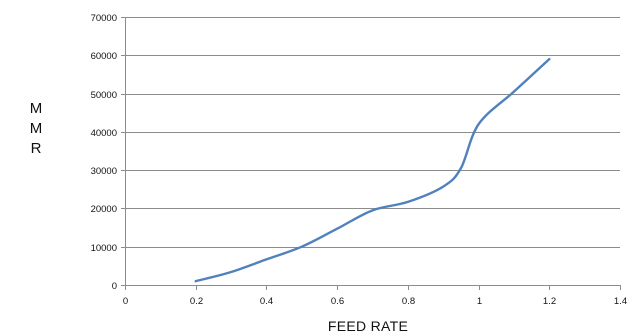  Describe the element at coordinates (104, 56) in the screenshot. I see `y-tick-label: 60000` at that location.